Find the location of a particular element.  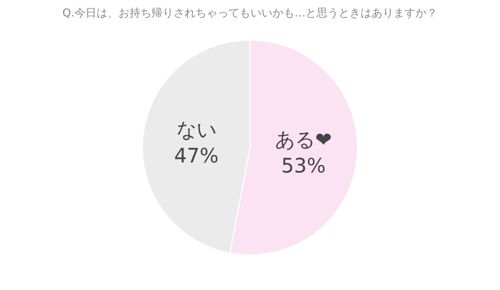

slice-label: ある❤ is located at coordinates (303, 140).